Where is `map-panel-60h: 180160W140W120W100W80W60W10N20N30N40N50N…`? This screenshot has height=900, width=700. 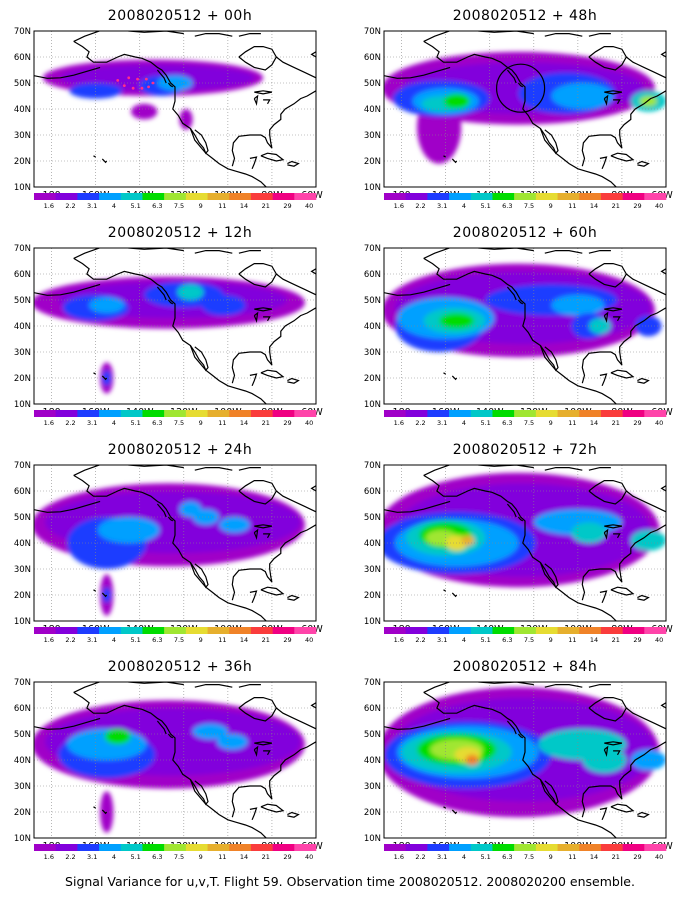 map-panel-60h: 180160W140W120W100W80W60W10N20N30N40N50N… is located at coordinates (519, 335).